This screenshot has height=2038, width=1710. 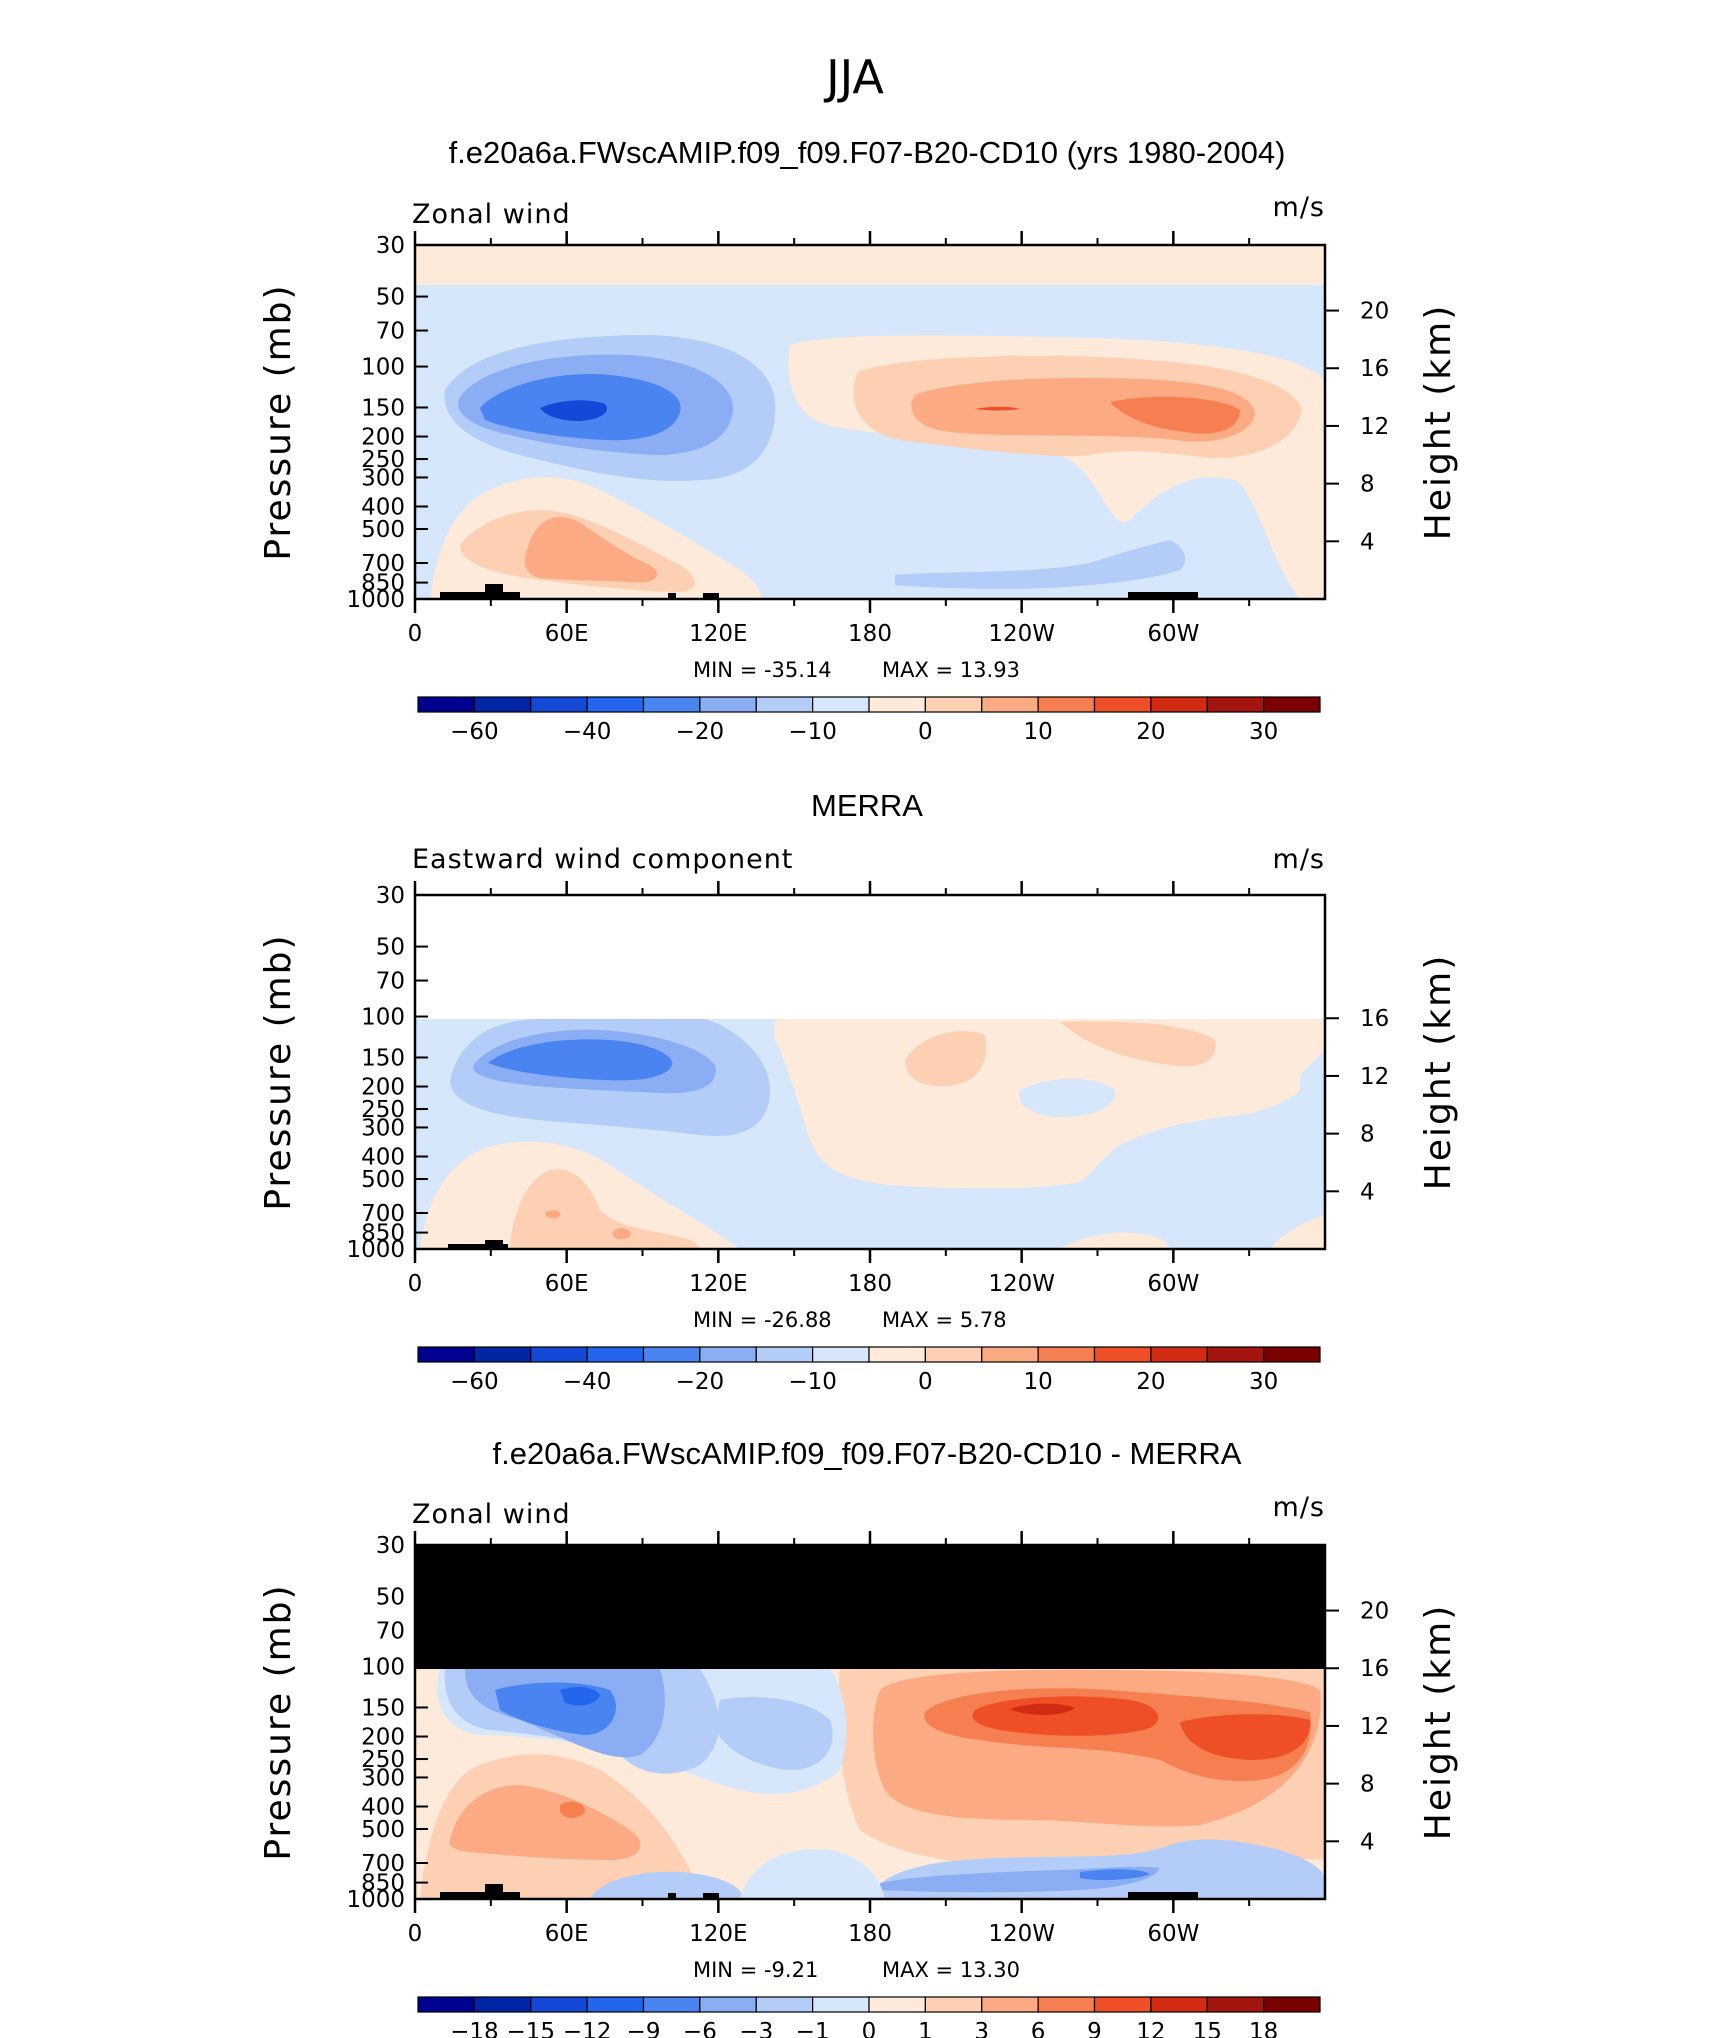 I want to click on colorbar-label: −3, so click(x=756, y=2028).